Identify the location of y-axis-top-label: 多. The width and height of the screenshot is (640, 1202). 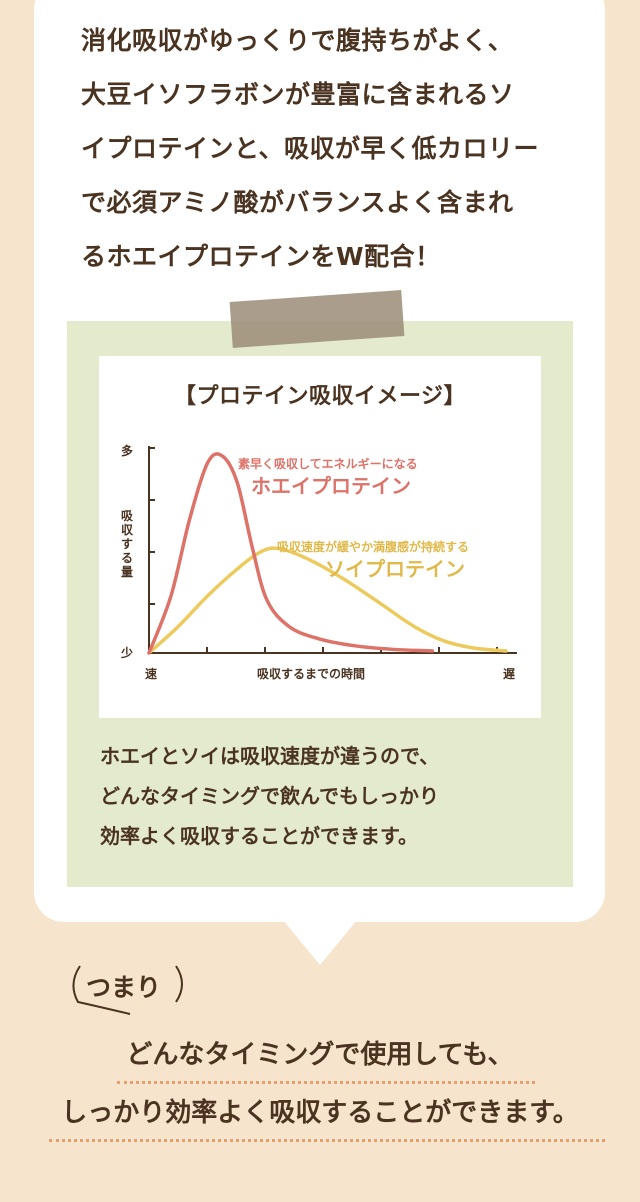
(127, 450).